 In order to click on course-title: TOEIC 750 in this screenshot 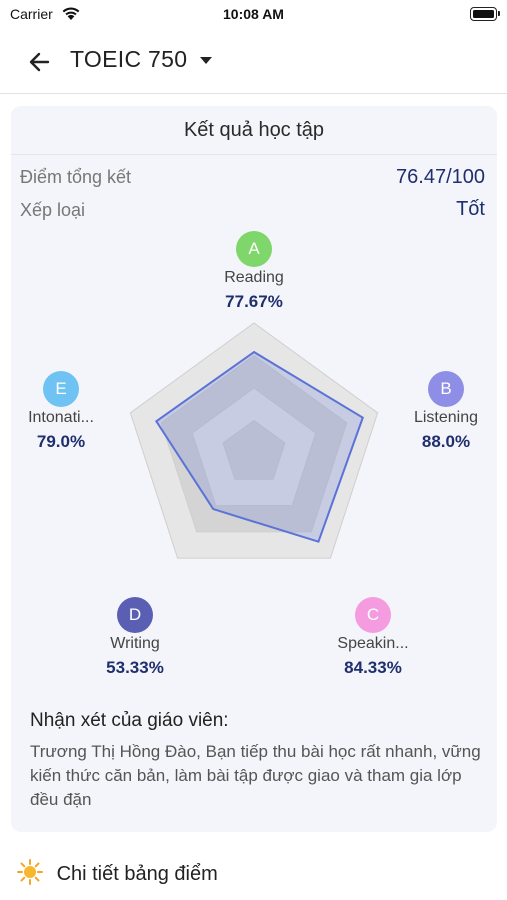, I will do `click(129, 59)`.